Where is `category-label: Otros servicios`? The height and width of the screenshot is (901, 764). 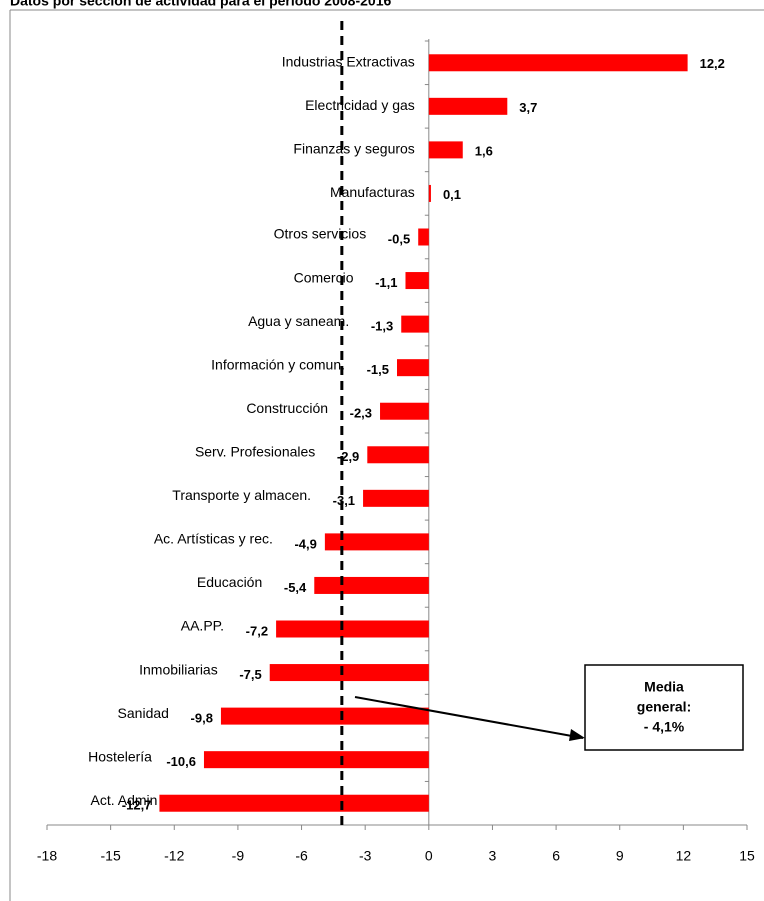
category-label: Otros servicios is located at coordinates (320, 234).